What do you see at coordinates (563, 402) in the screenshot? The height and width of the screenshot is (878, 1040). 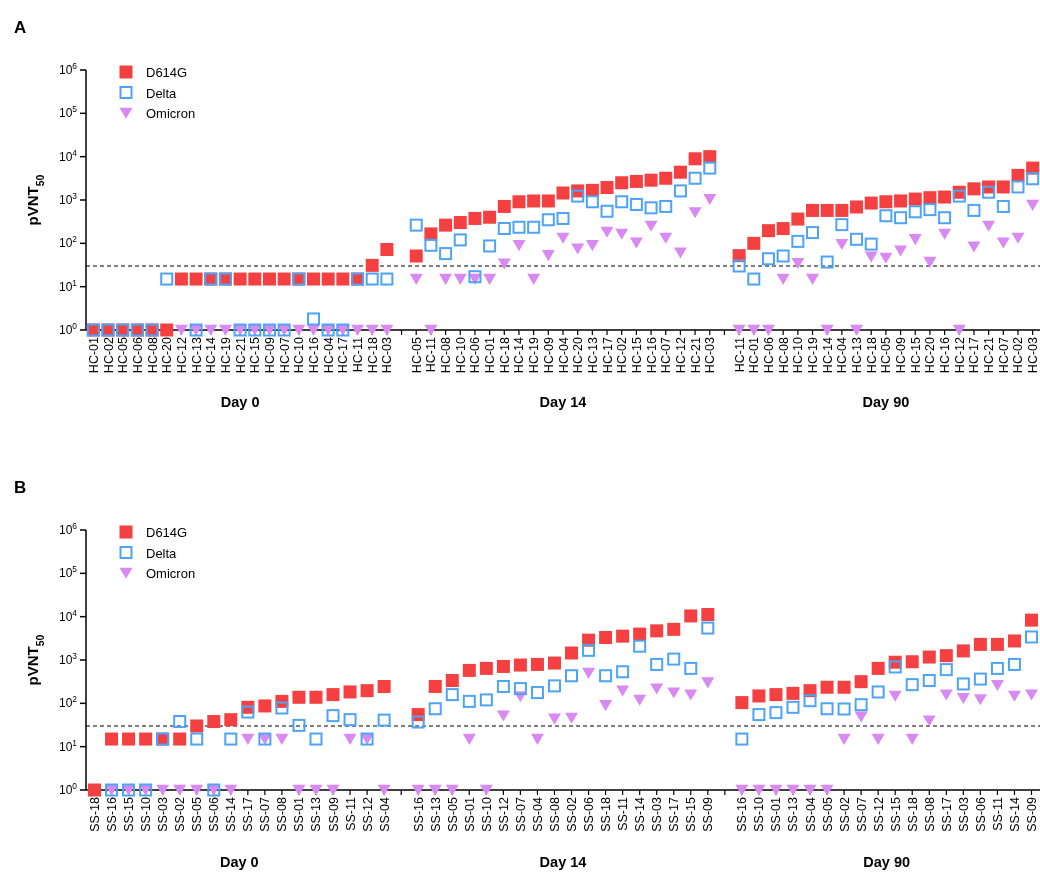 I see `text: Day 14` at bounding box center [563, 402].